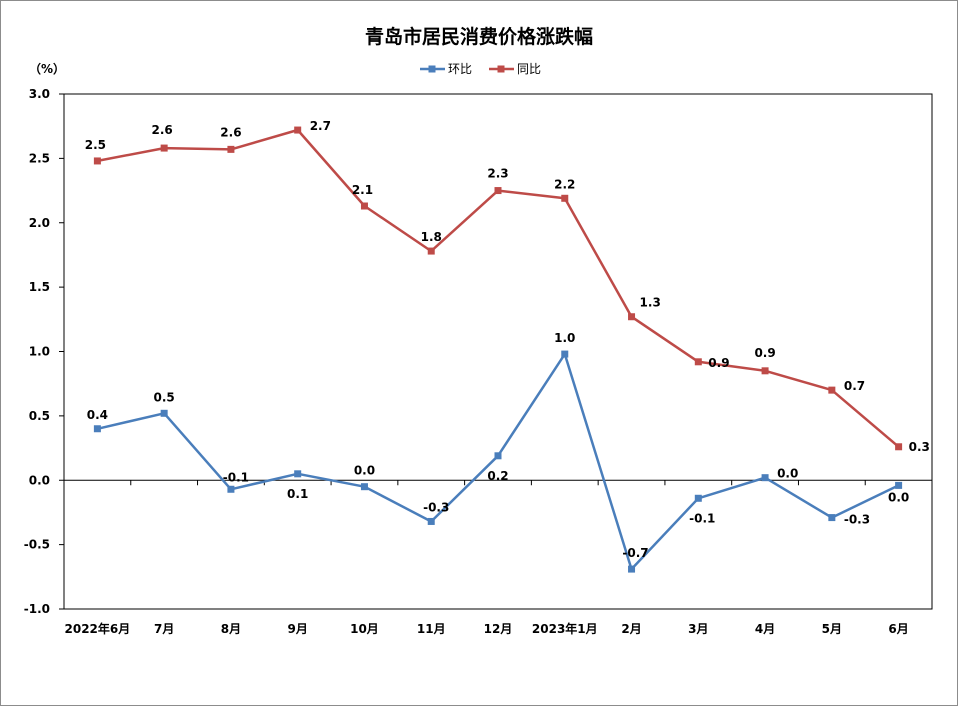  I want to click on legend-item-tongbi: 同比, so click(515, 69).